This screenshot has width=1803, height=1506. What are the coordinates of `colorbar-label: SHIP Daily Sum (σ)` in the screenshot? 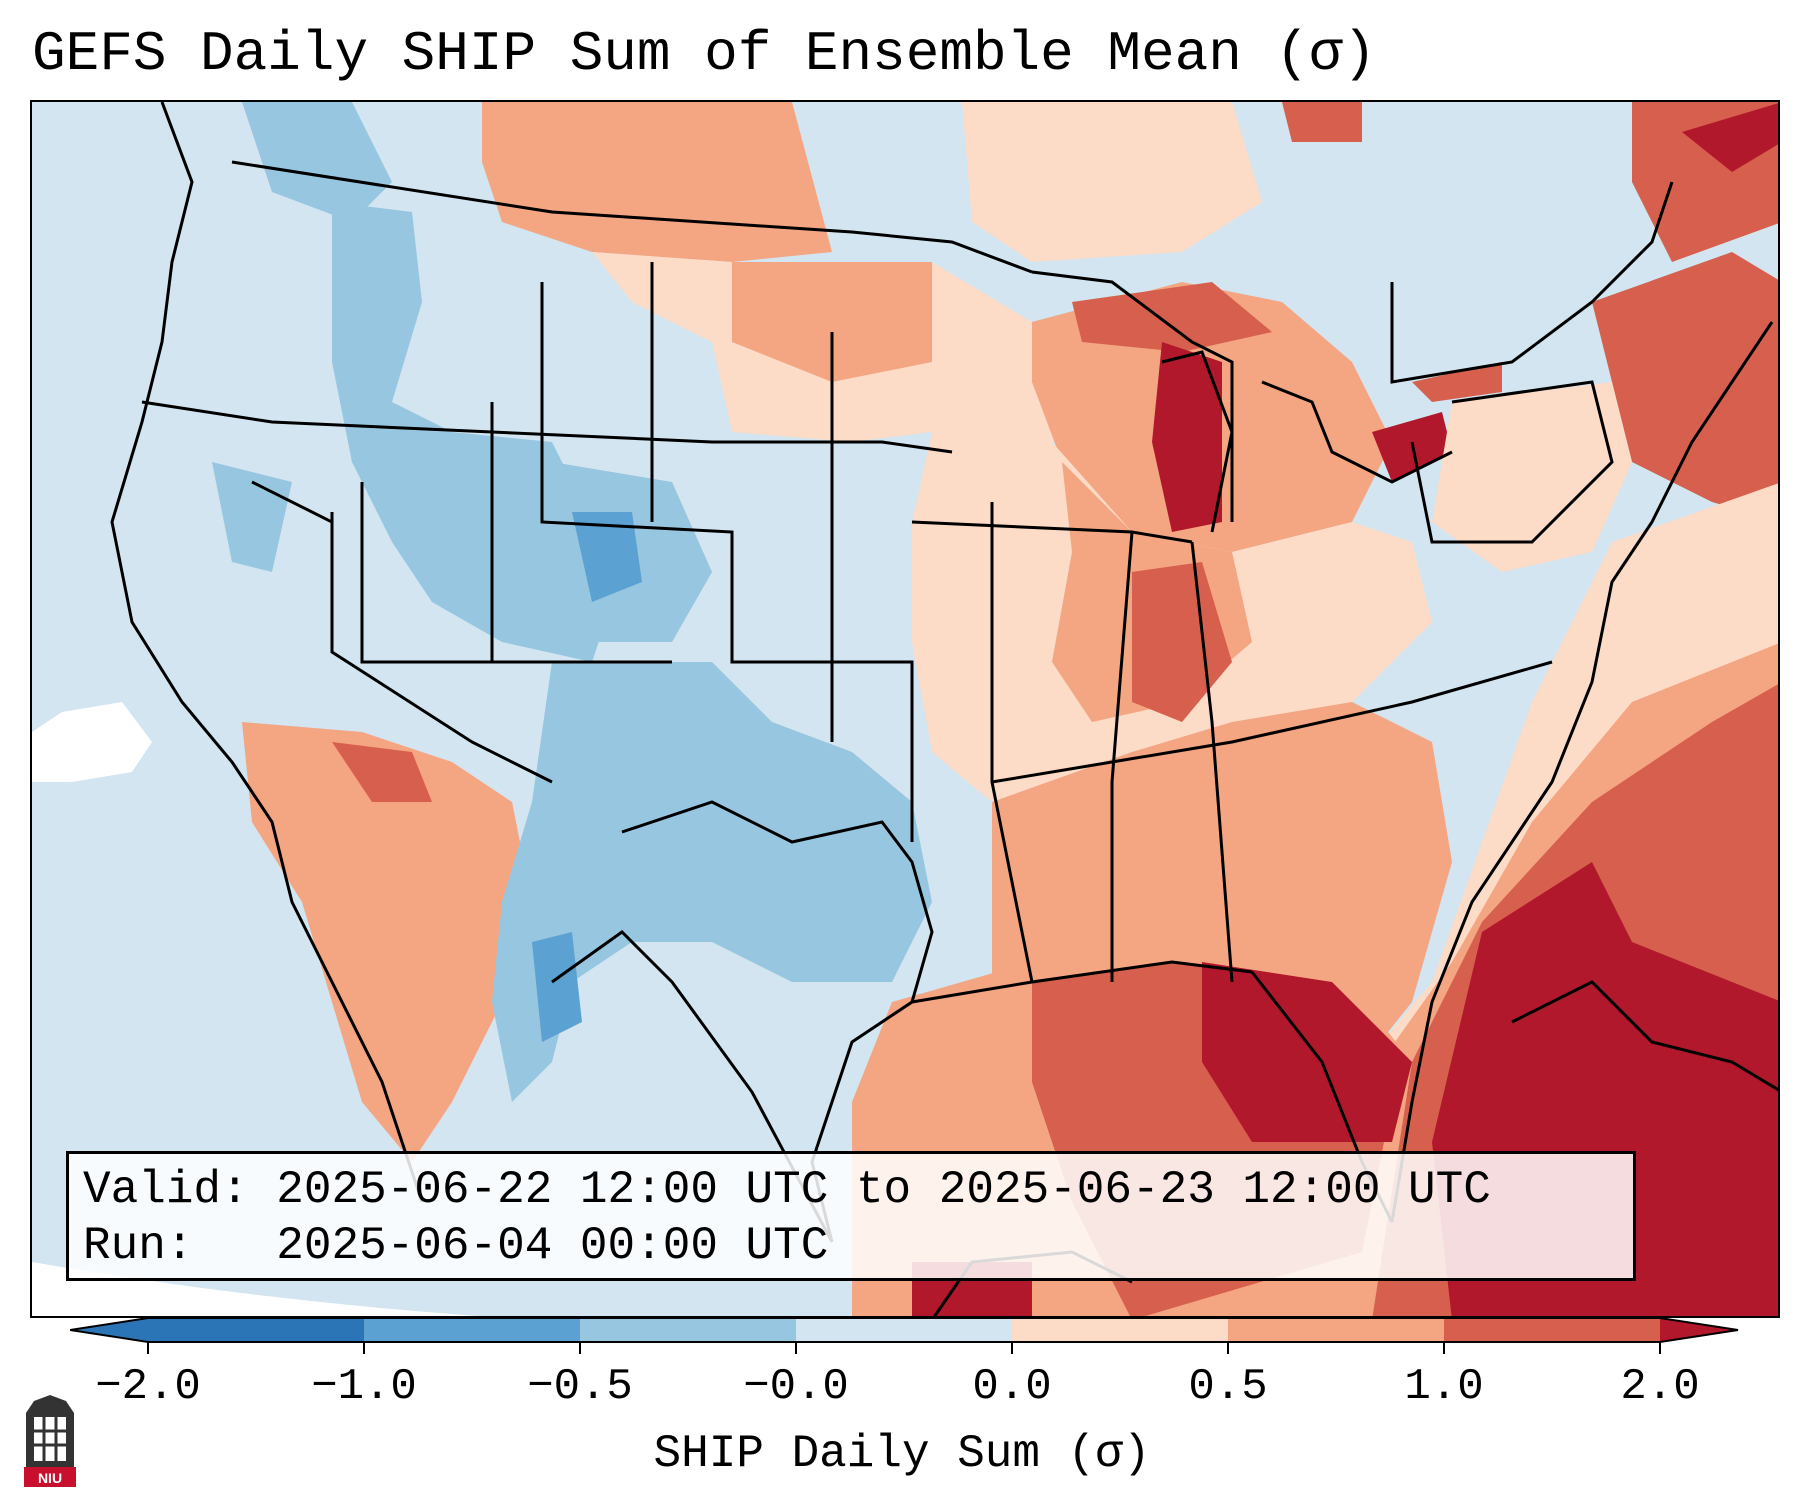 It's located at (902, 1454).